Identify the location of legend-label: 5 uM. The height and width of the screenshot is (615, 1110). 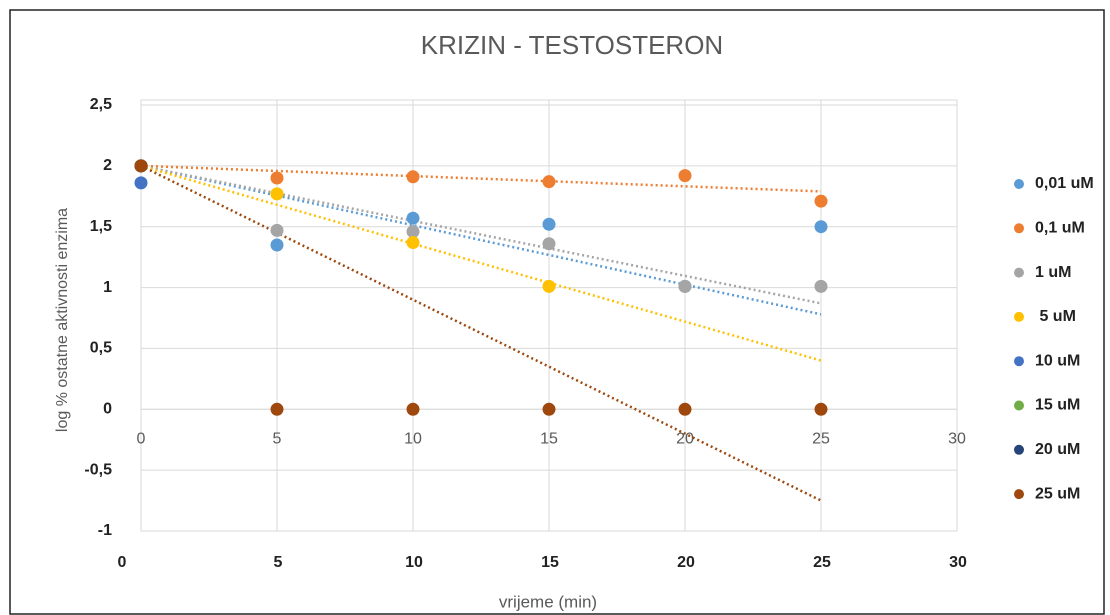
(1055, 316).